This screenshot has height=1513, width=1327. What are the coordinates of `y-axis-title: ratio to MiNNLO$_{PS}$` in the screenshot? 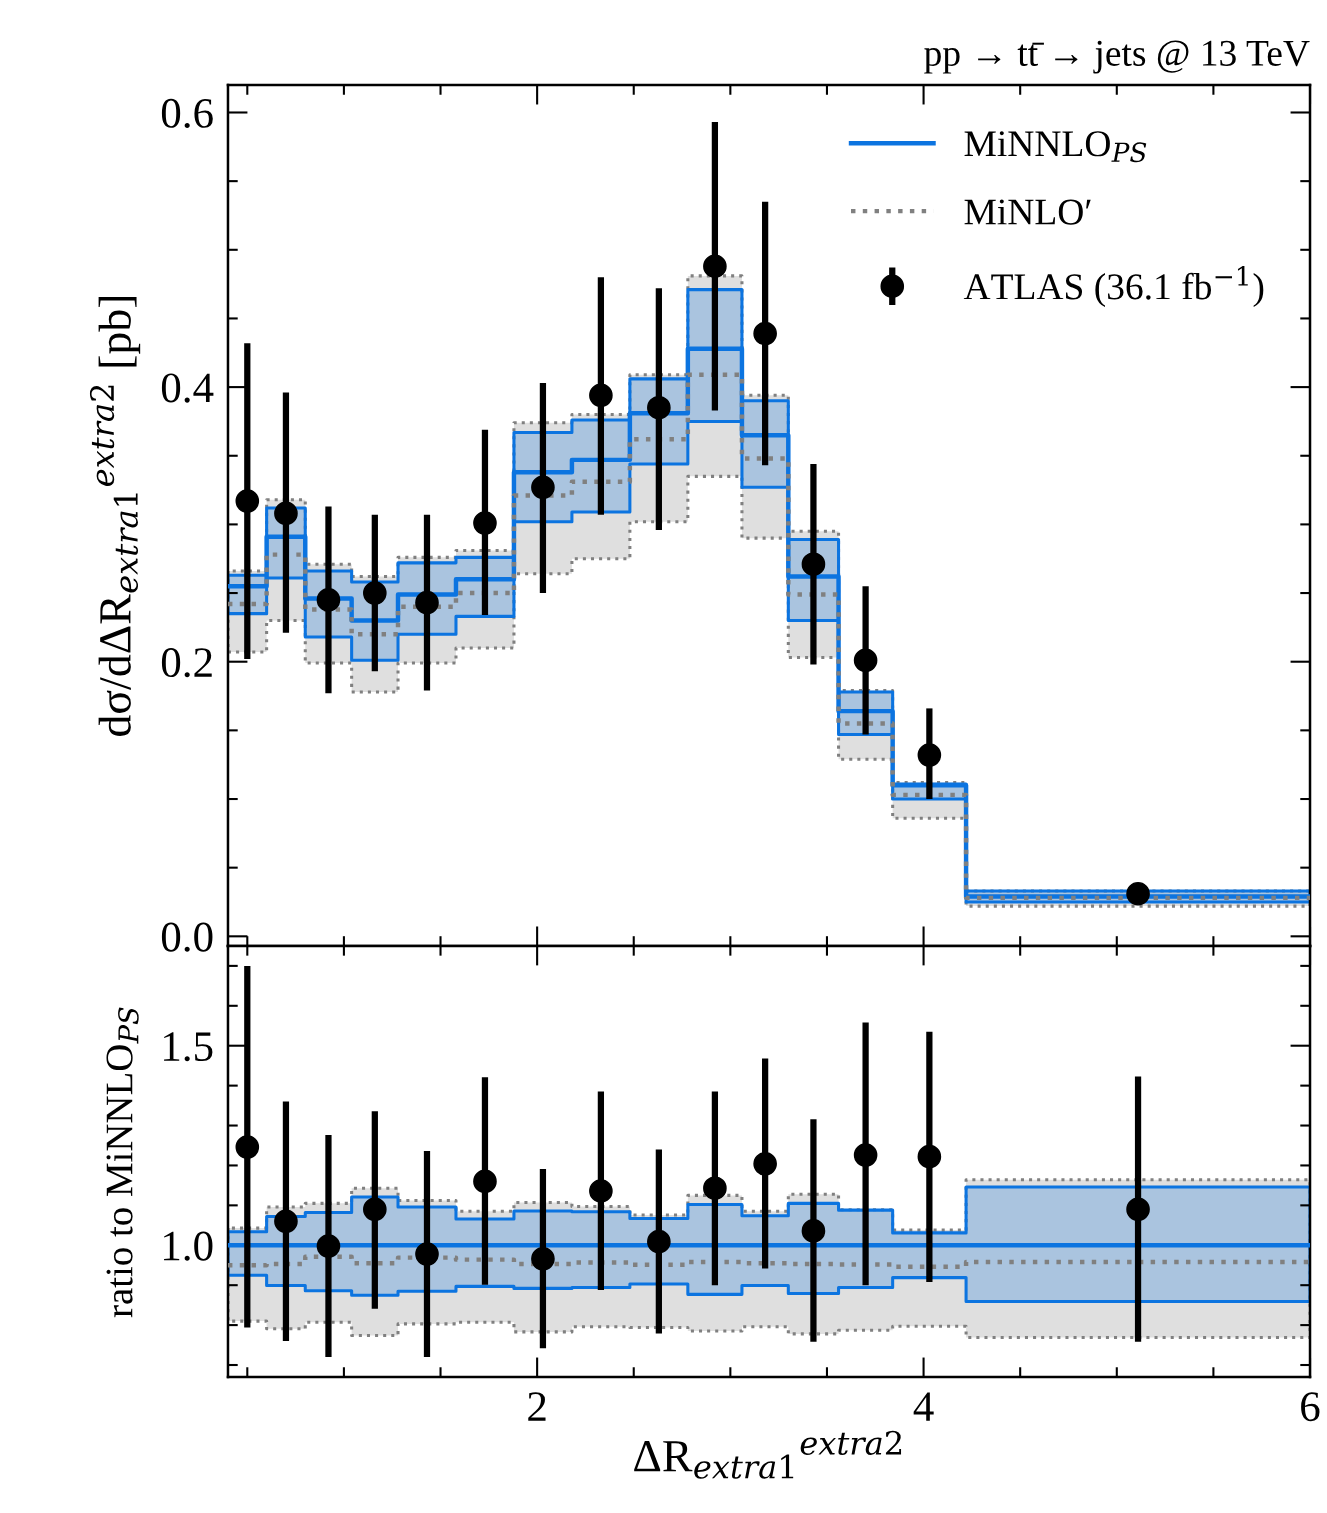 It's located at (122, 1162).